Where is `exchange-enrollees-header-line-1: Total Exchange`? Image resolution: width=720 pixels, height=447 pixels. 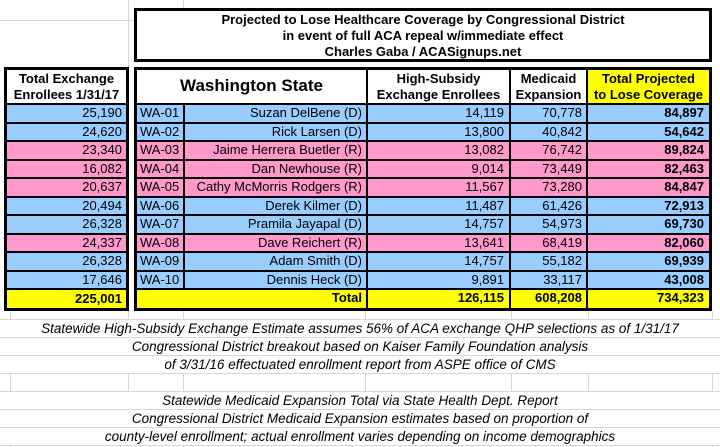 exchange-enrollees-header-line-1: Total Exchange is located at coordinates (66, 78).